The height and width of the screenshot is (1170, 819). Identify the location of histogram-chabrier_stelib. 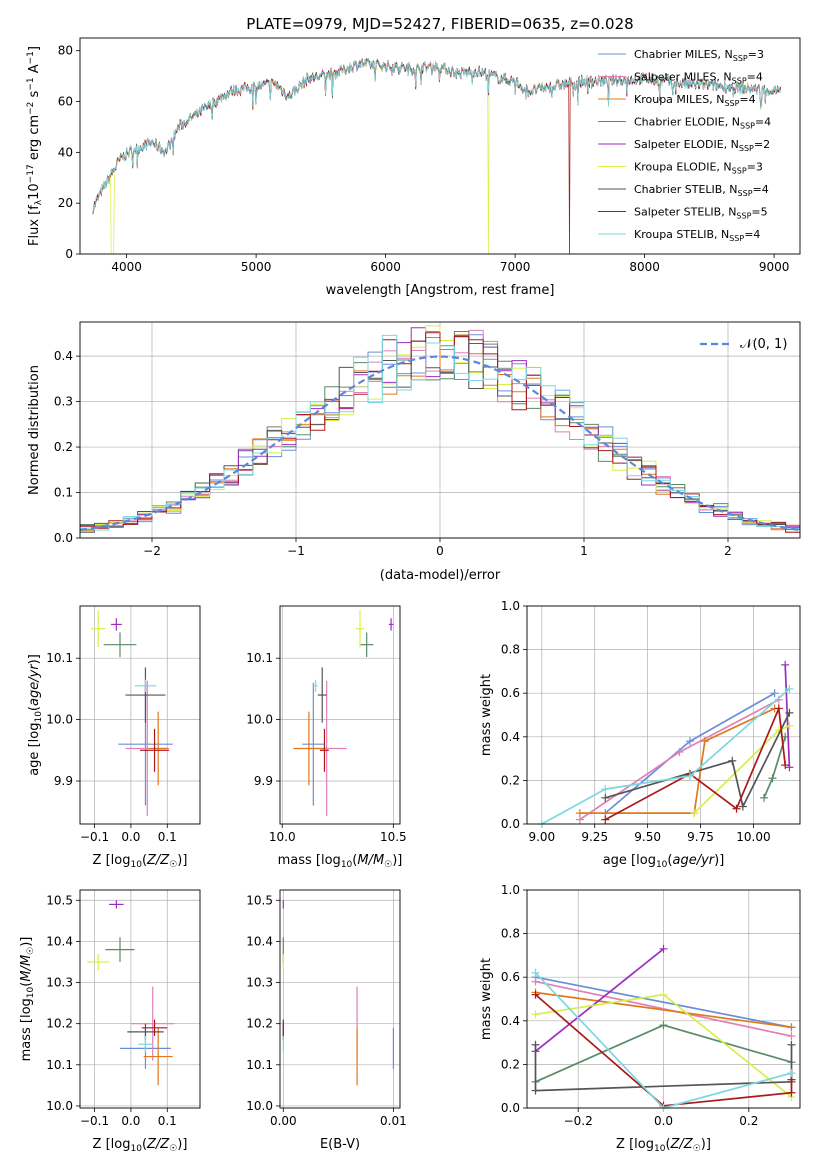
(440, 434).